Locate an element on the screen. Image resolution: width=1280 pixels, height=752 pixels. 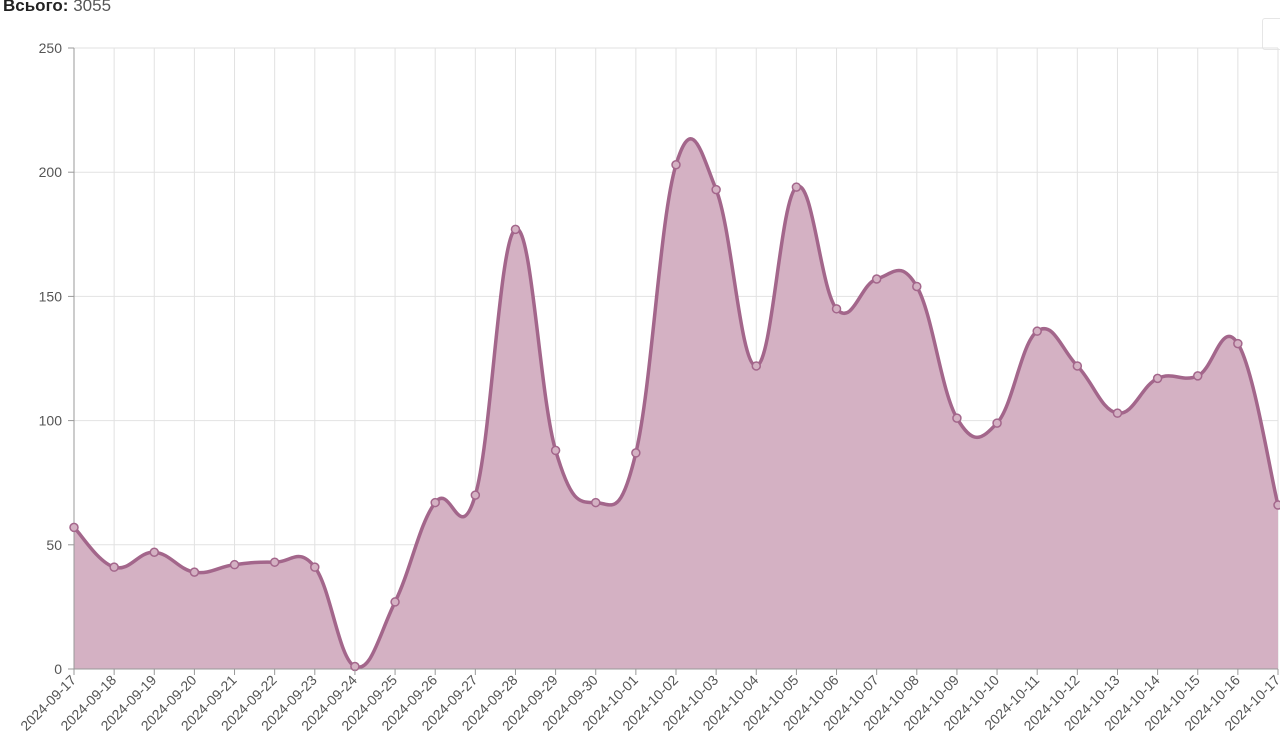
y-tick-label: 50 is located at coordinates (54, 545).